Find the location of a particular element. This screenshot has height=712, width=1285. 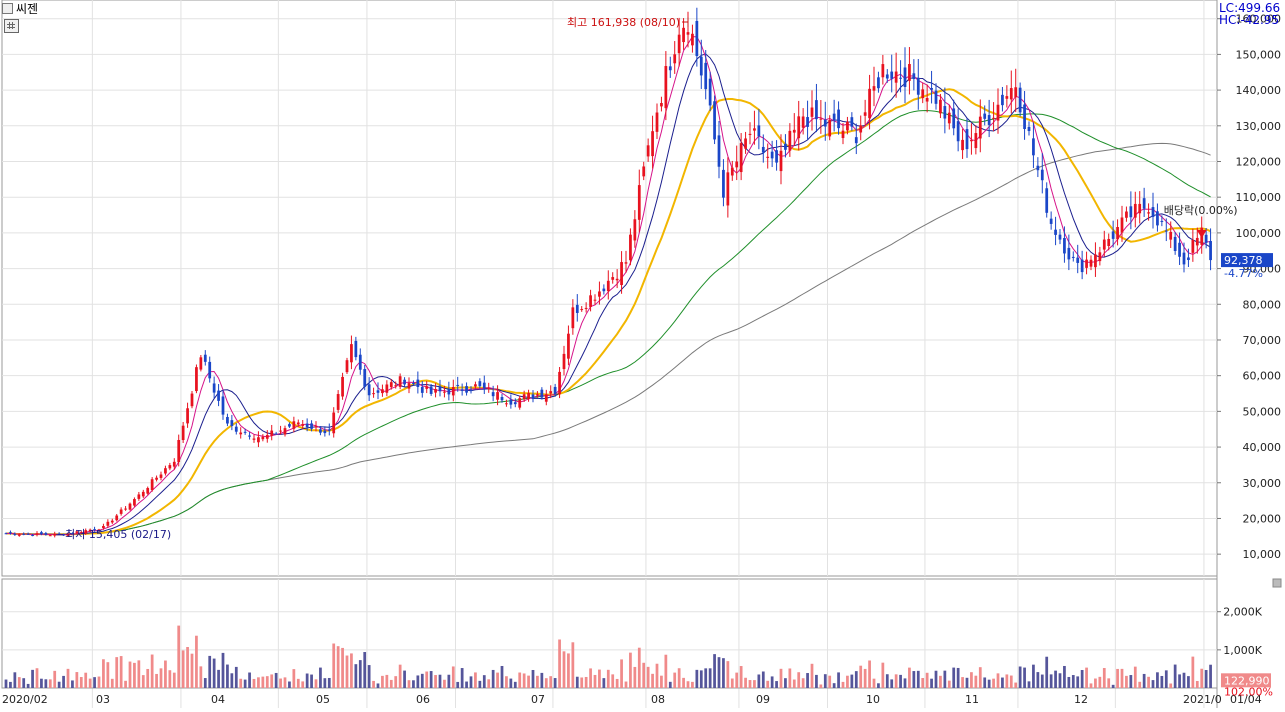

checkbox-icon is located at coordinates (7, 8).